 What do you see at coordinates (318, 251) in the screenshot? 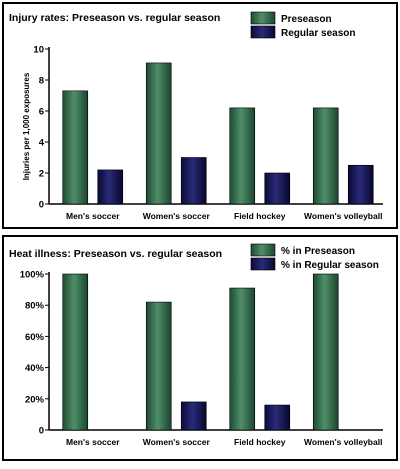
I see `legend-label: % in Preseason` at bounding box center [318, 251].